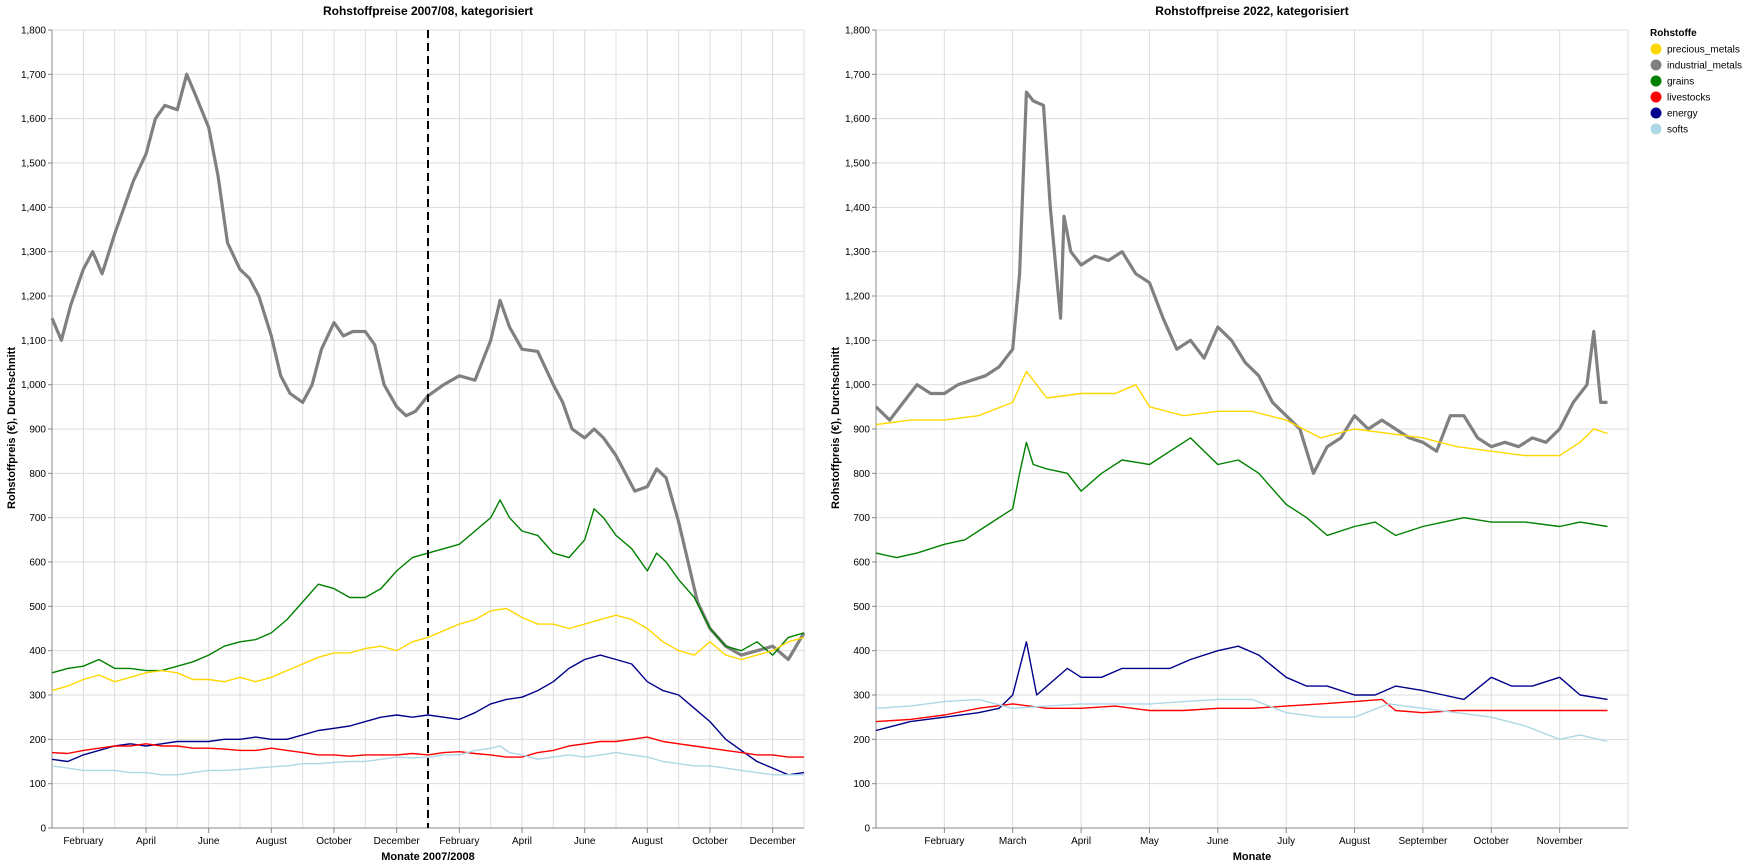  What do you see at coordinates (1560, 841) in the screenshot?
I see `x-tick-label: November` at bounding box center [1560, 841].